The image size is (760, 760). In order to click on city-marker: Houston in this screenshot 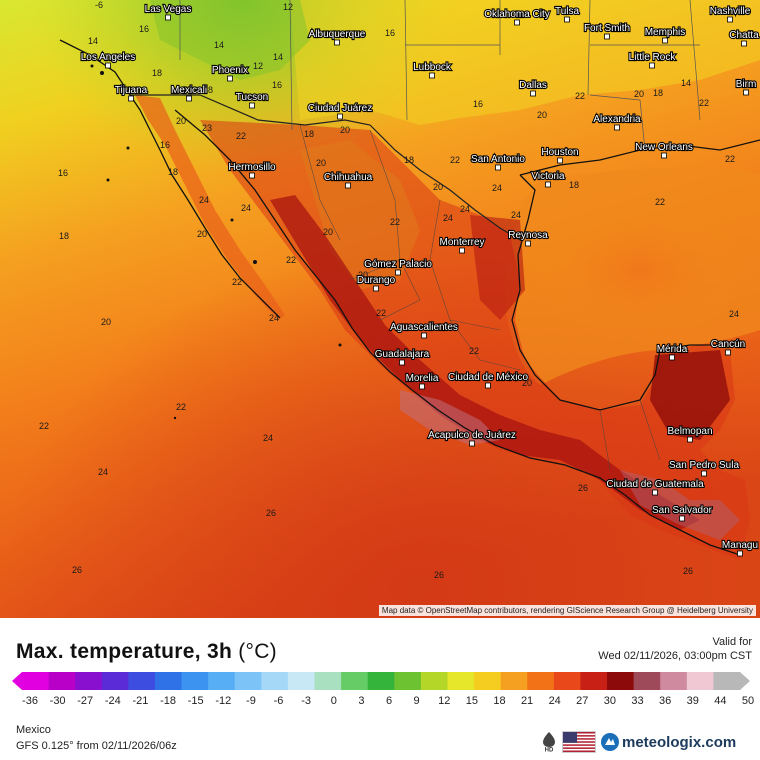, I will do `click(560, 155)`.